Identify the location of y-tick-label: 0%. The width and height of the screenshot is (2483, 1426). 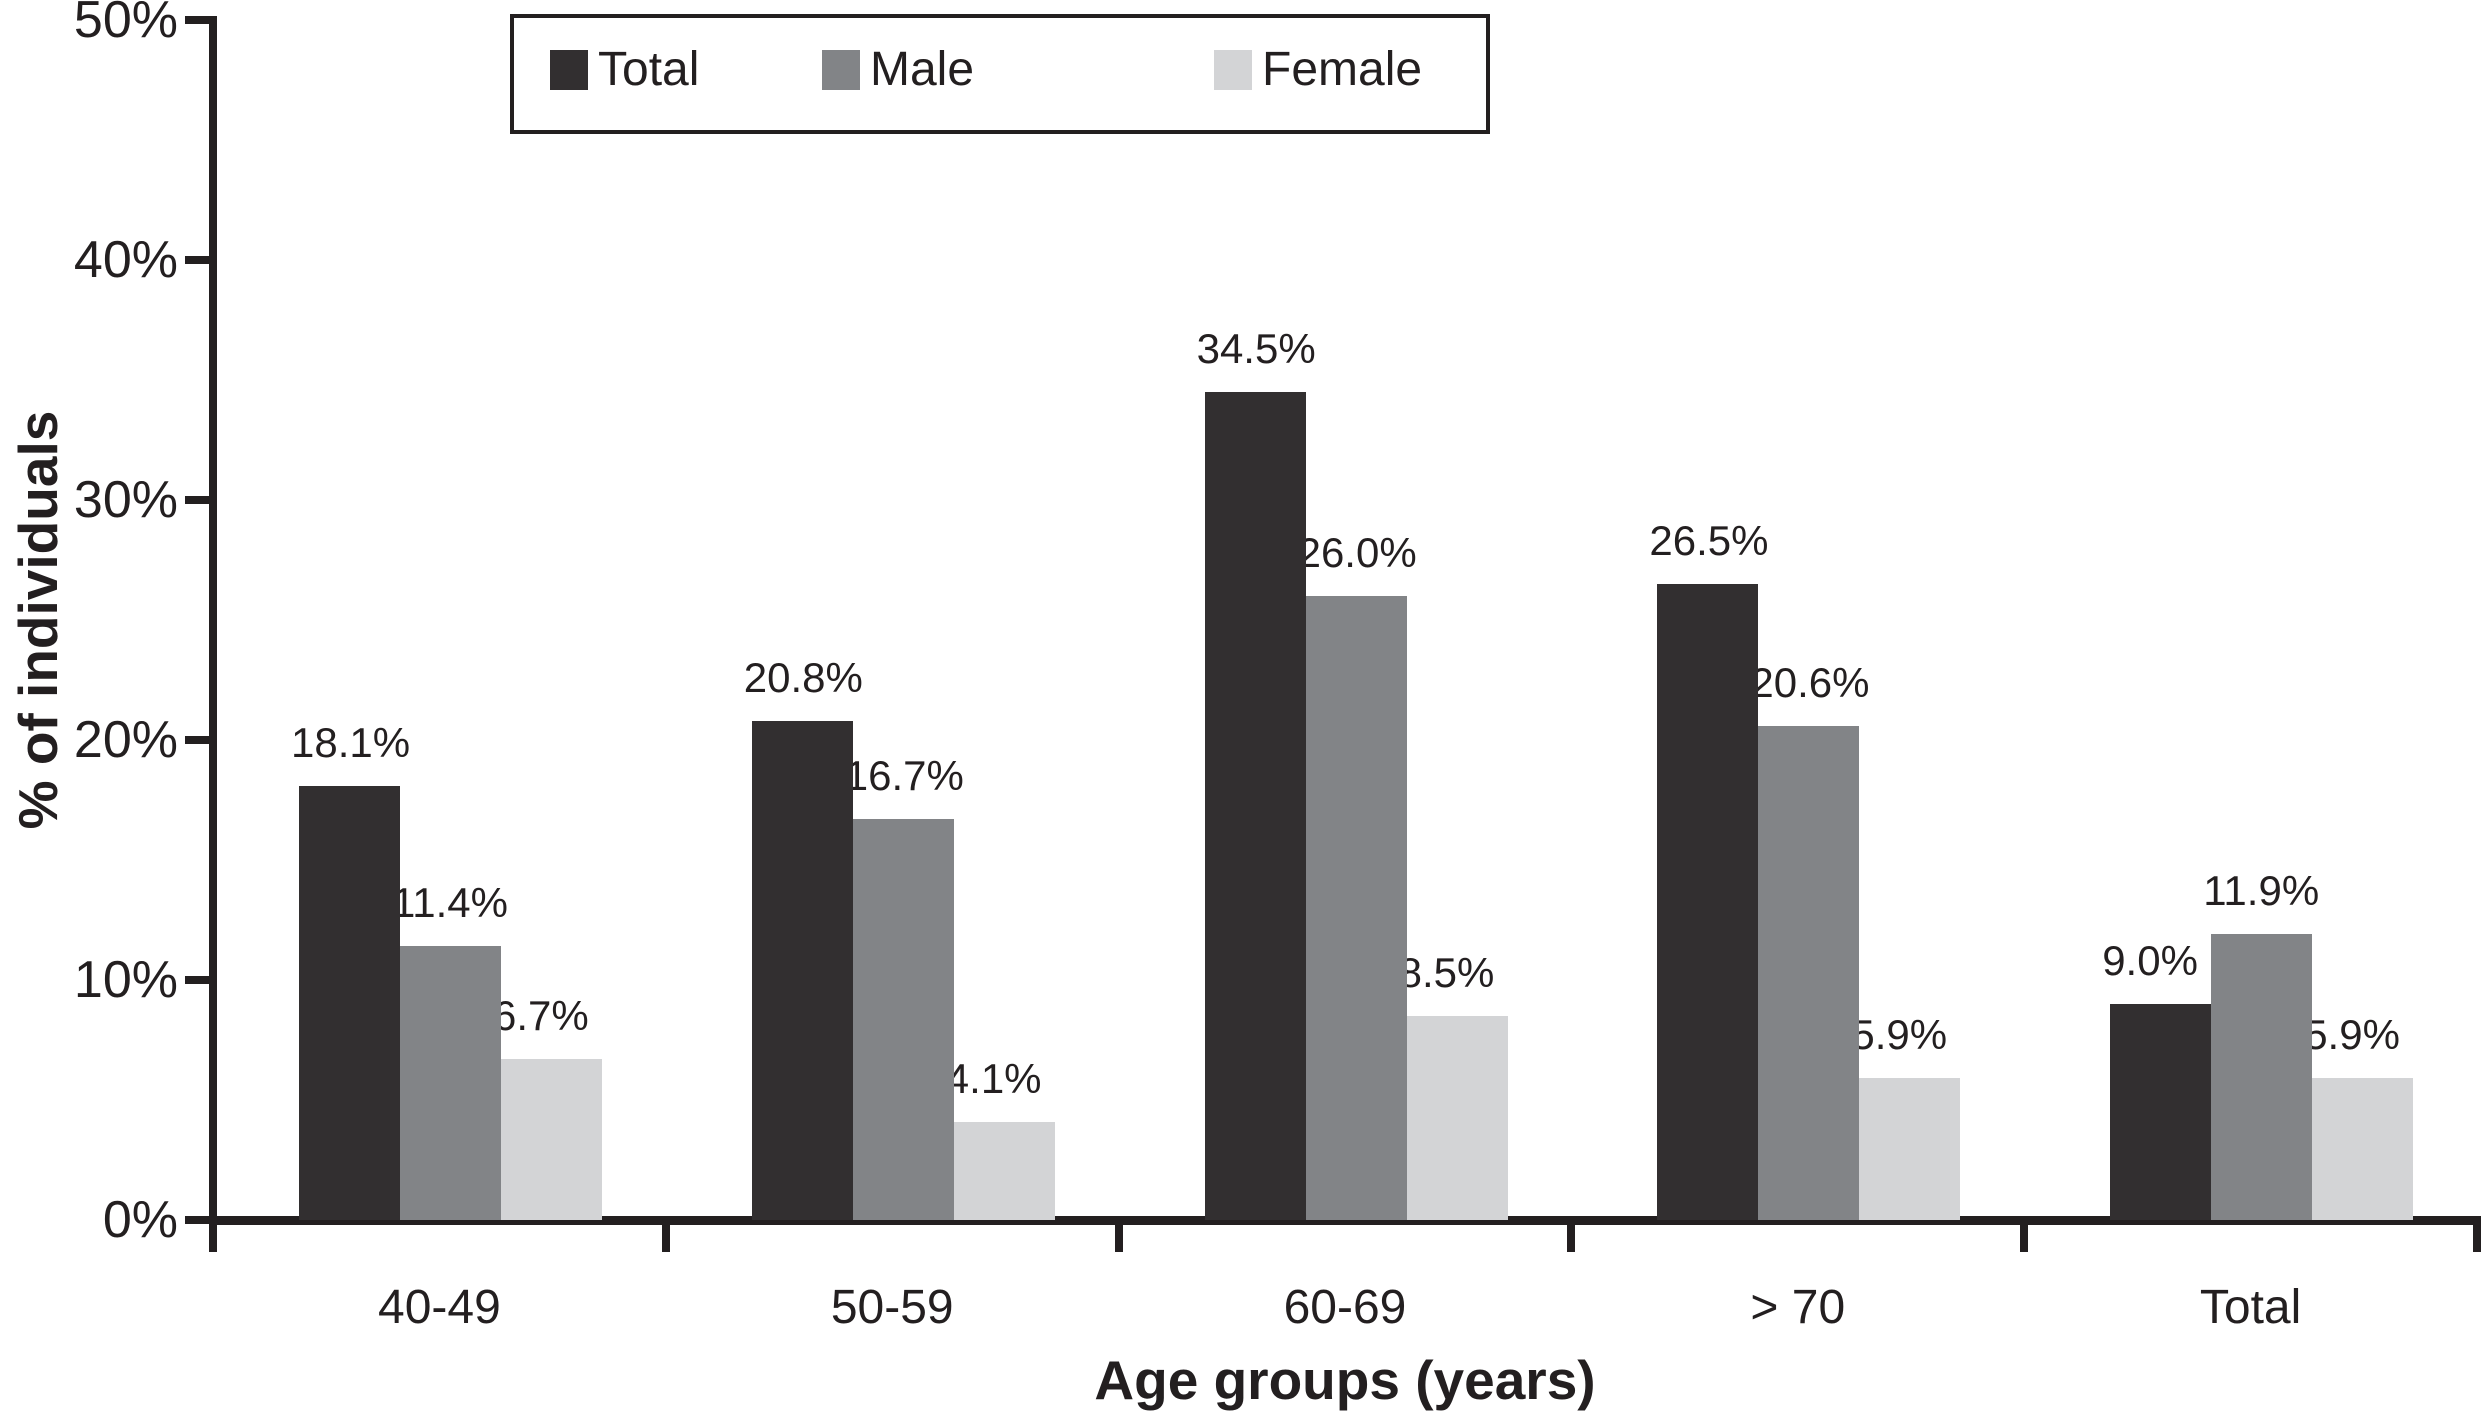
(140, 1220).